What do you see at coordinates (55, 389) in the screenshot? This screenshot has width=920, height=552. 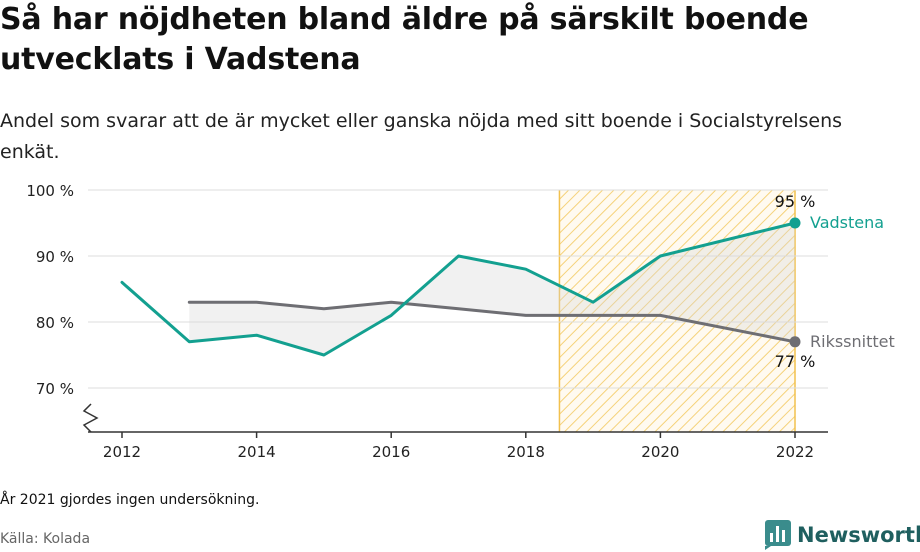 I see `y-tick-label: 70 %` at bounding box center [55, 389].